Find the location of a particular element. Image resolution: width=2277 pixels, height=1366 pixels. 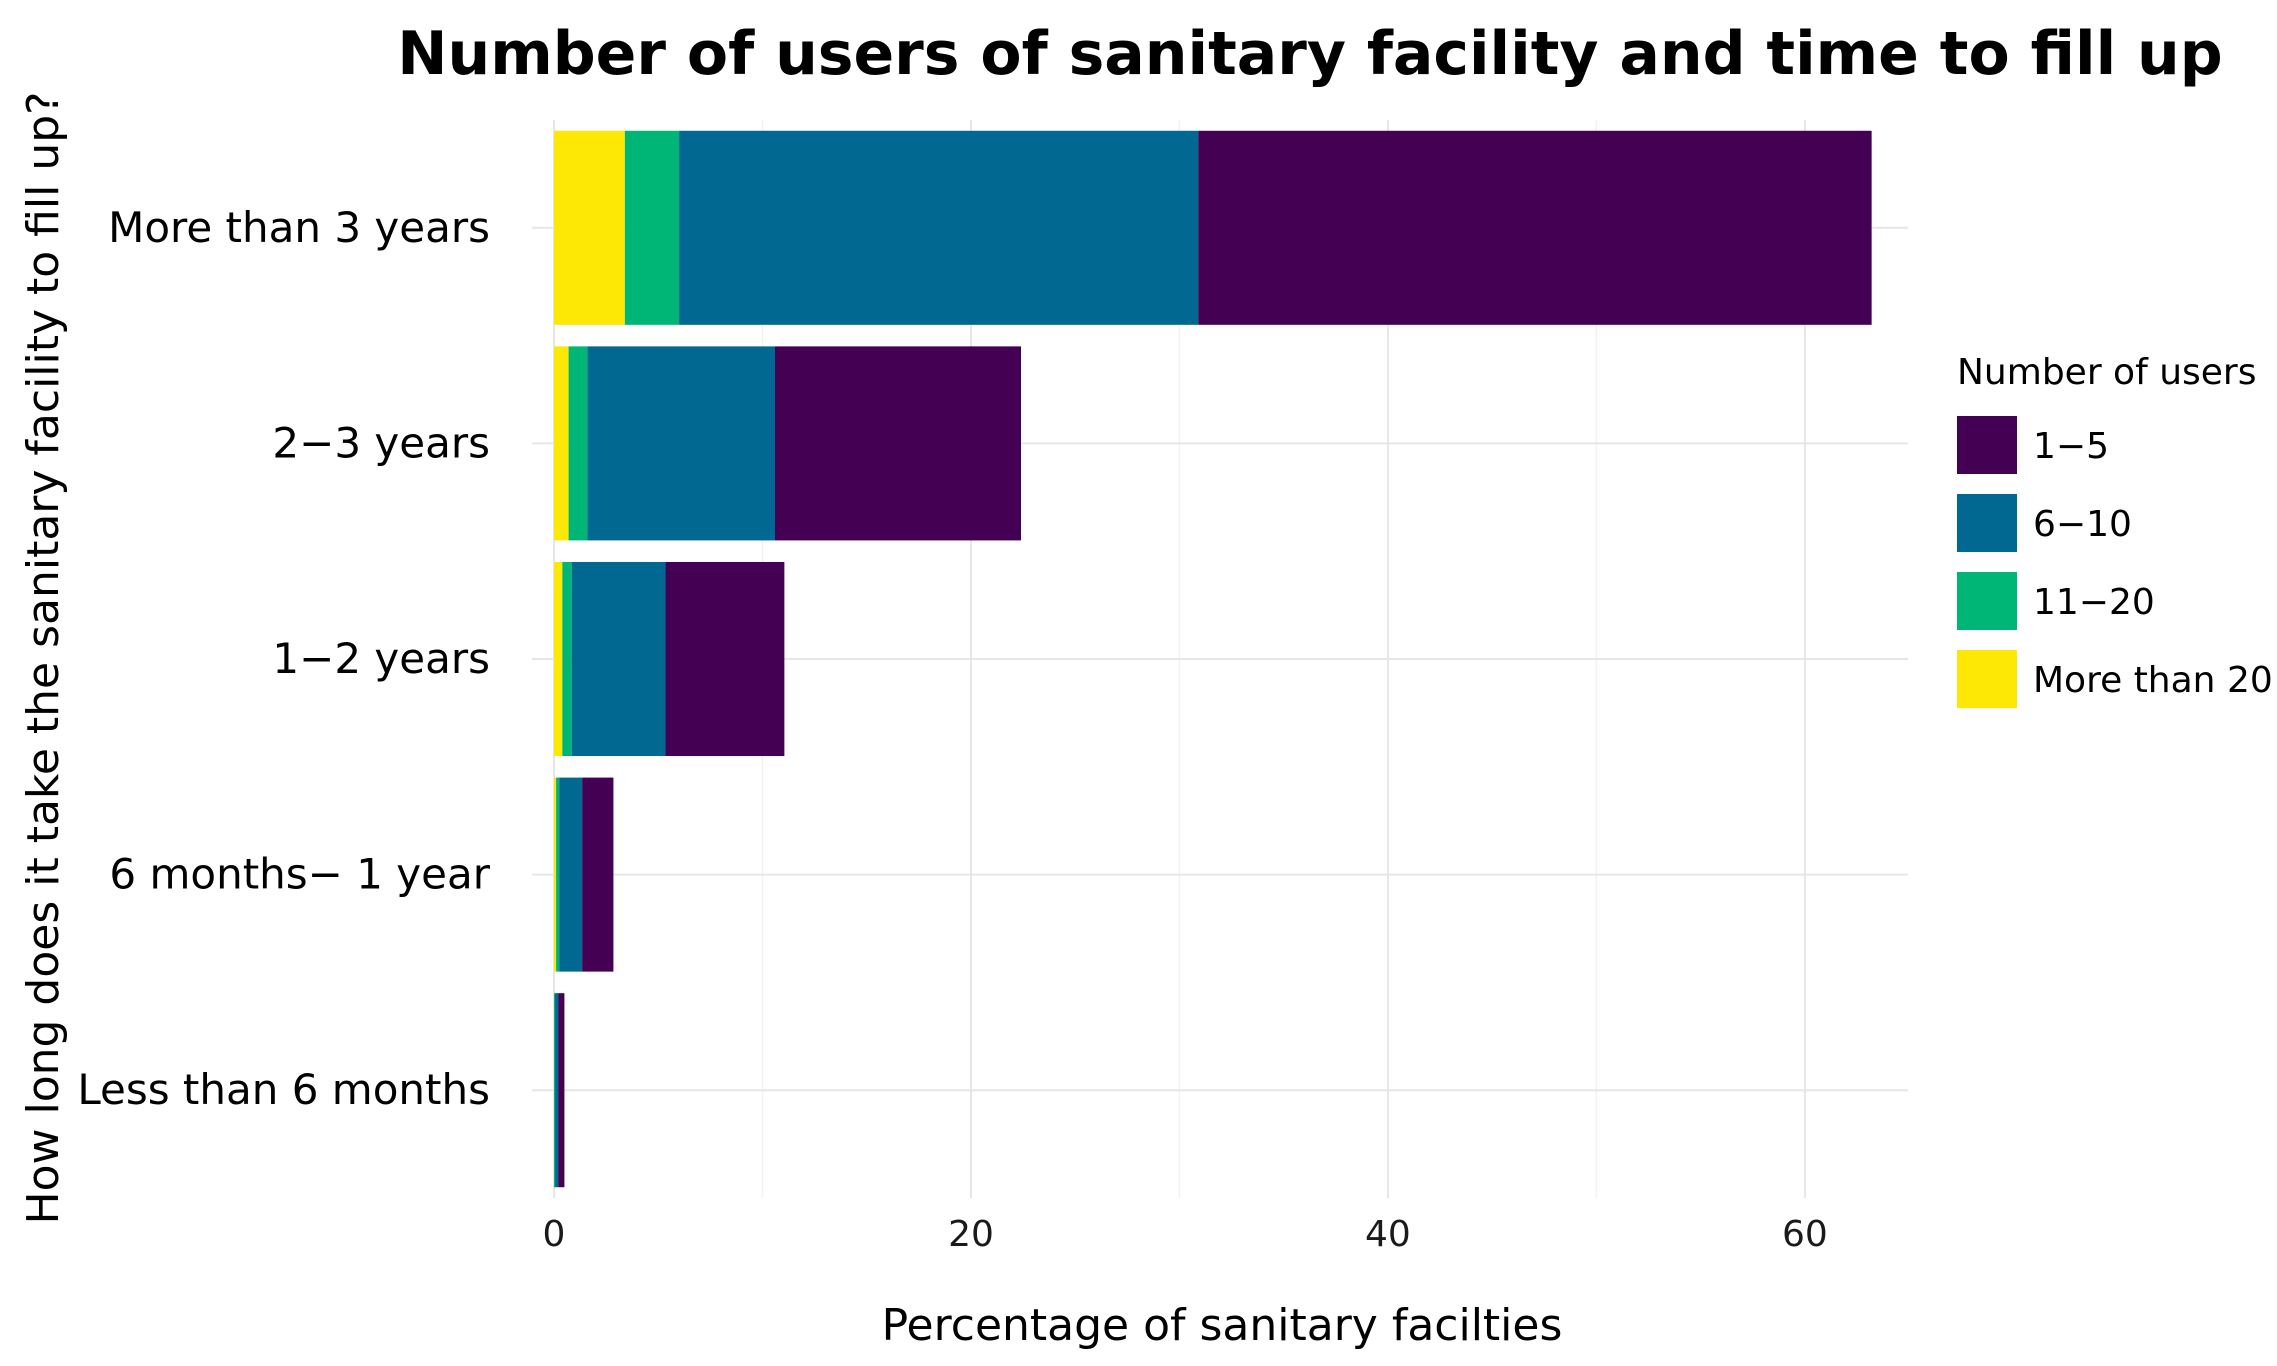

legend-label: 1−5 is located at coordinates (2071, 446).